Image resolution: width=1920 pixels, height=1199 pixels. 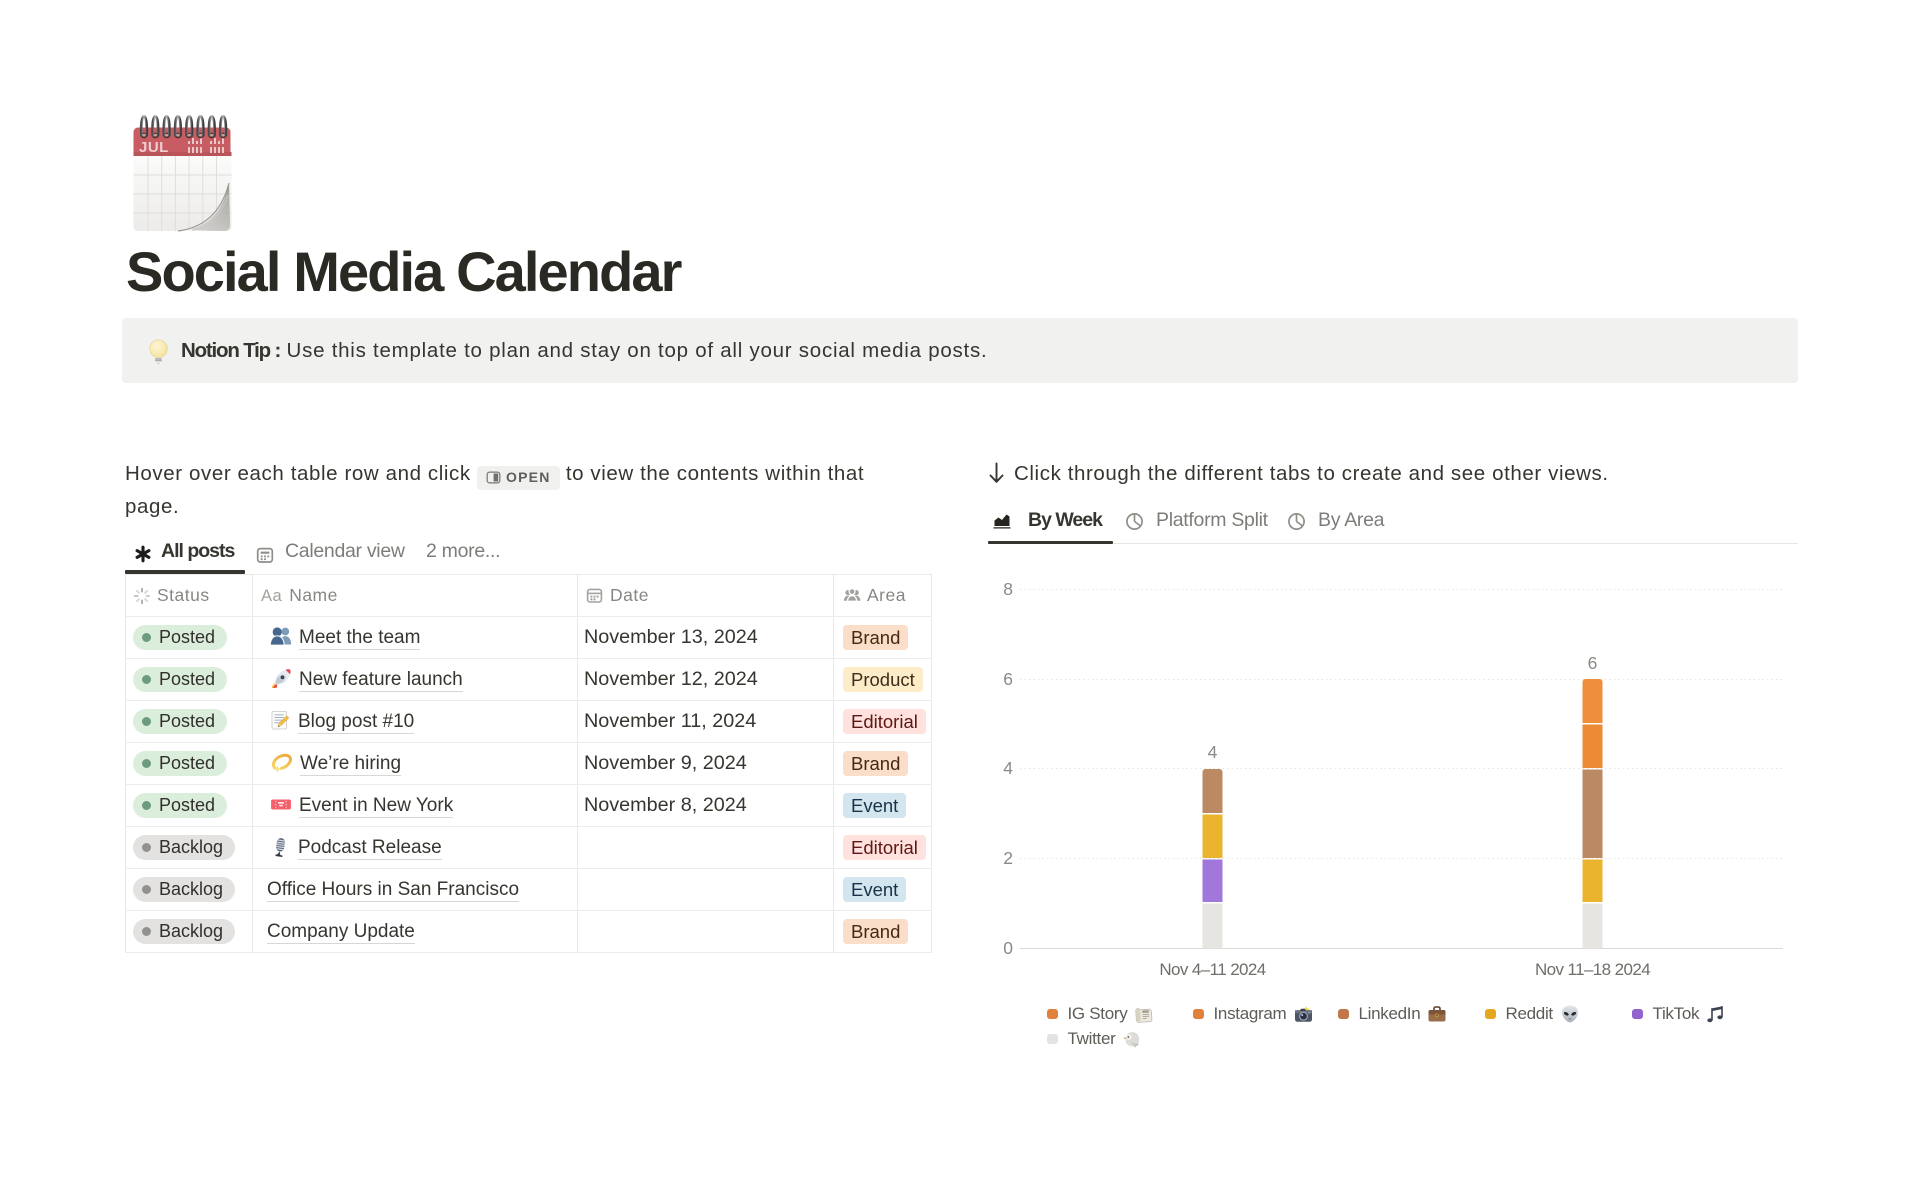 What do you see at coordinates (1212, 969) in the screenshot?
I see `svg-text: Nov 4–11 2024` at bounding box center [1212, 969].